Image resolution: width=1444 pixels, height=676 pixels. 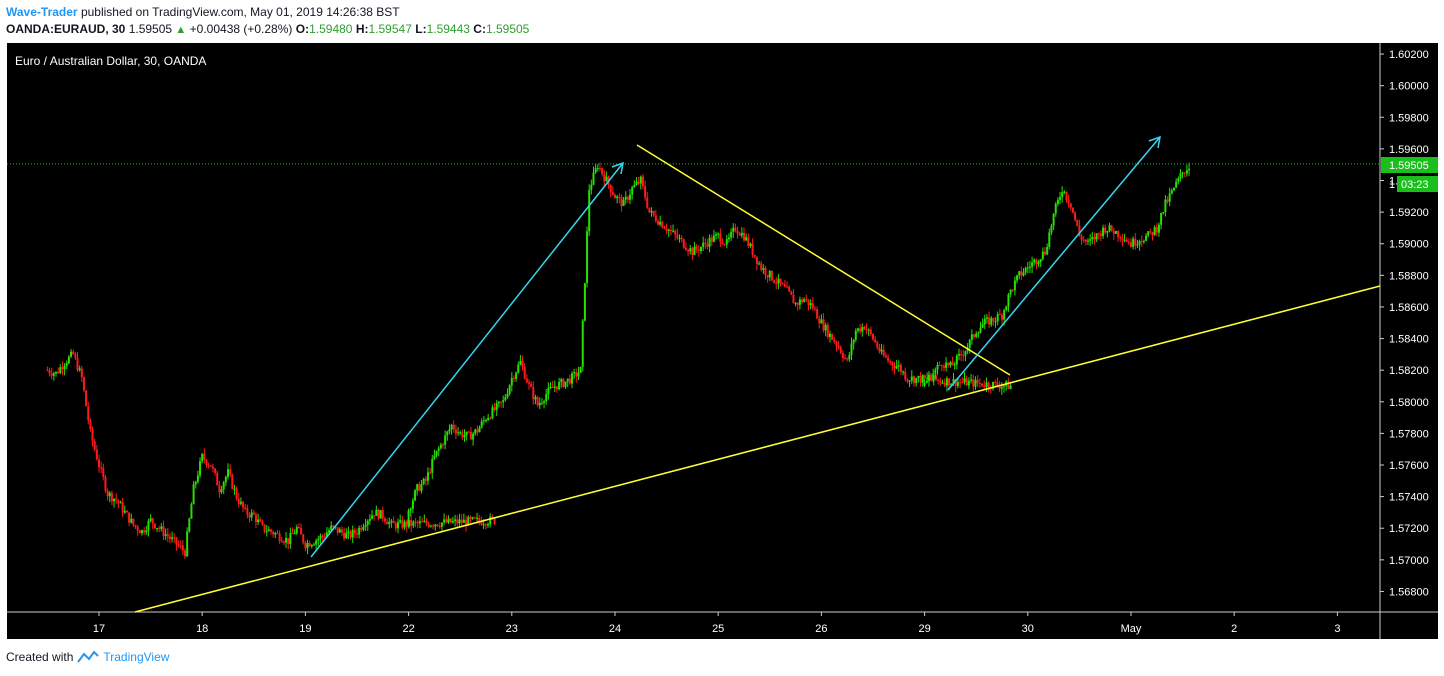 What do you see at coordinates (1409, 276) in the screenshot?
I see `price-tick-label: 1.58800` at bounding box center [1409, 276].